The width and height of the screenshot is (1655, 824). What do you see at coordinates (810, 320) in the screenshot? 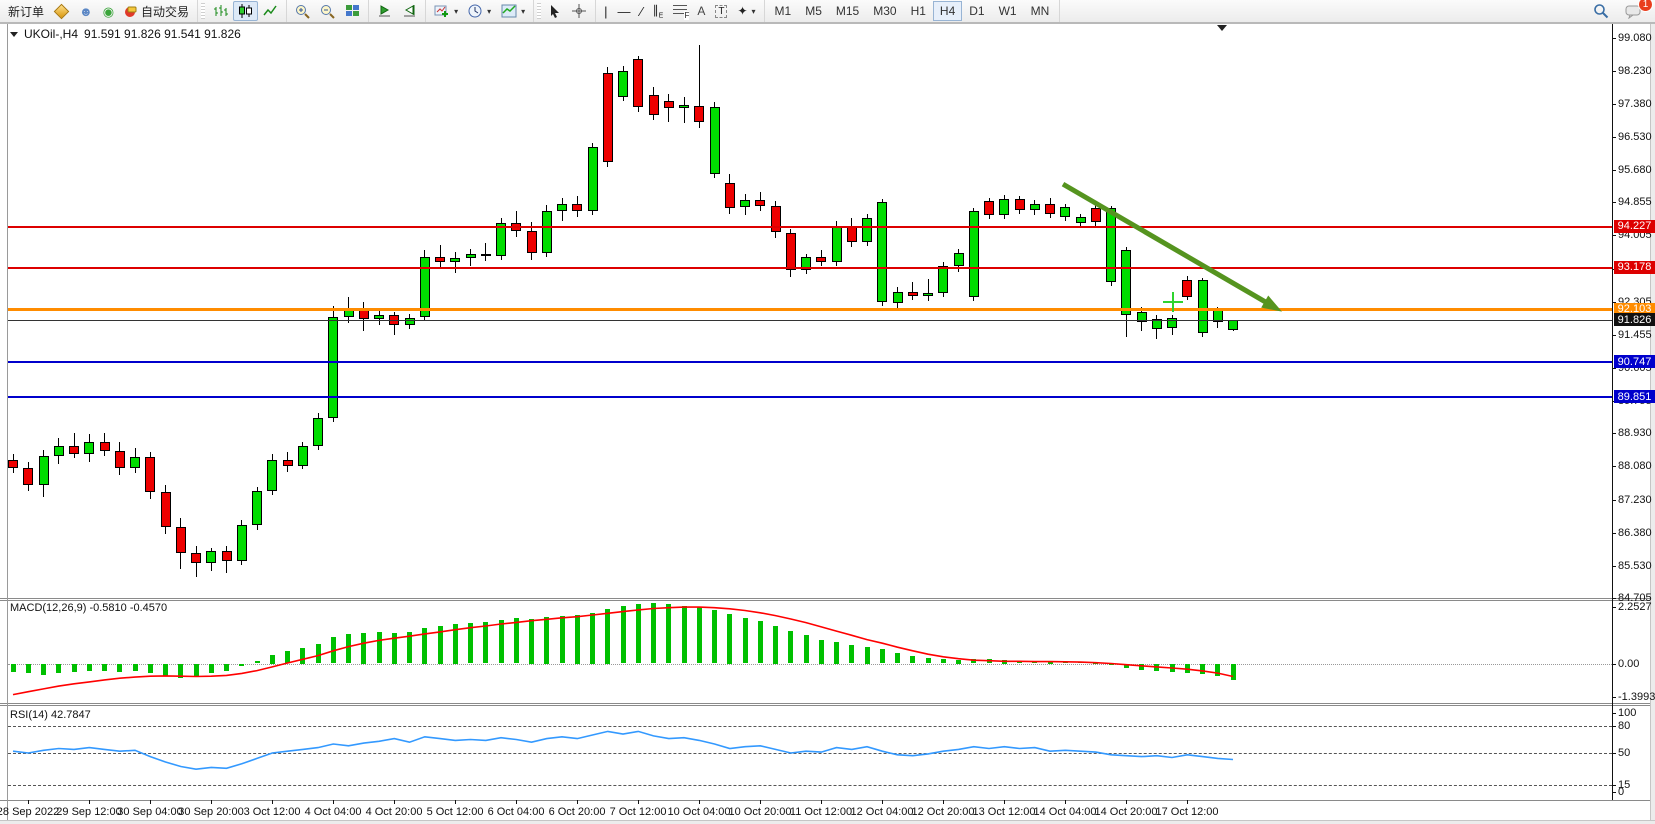
I see `current-price-line` at bounding box center [810, 320].